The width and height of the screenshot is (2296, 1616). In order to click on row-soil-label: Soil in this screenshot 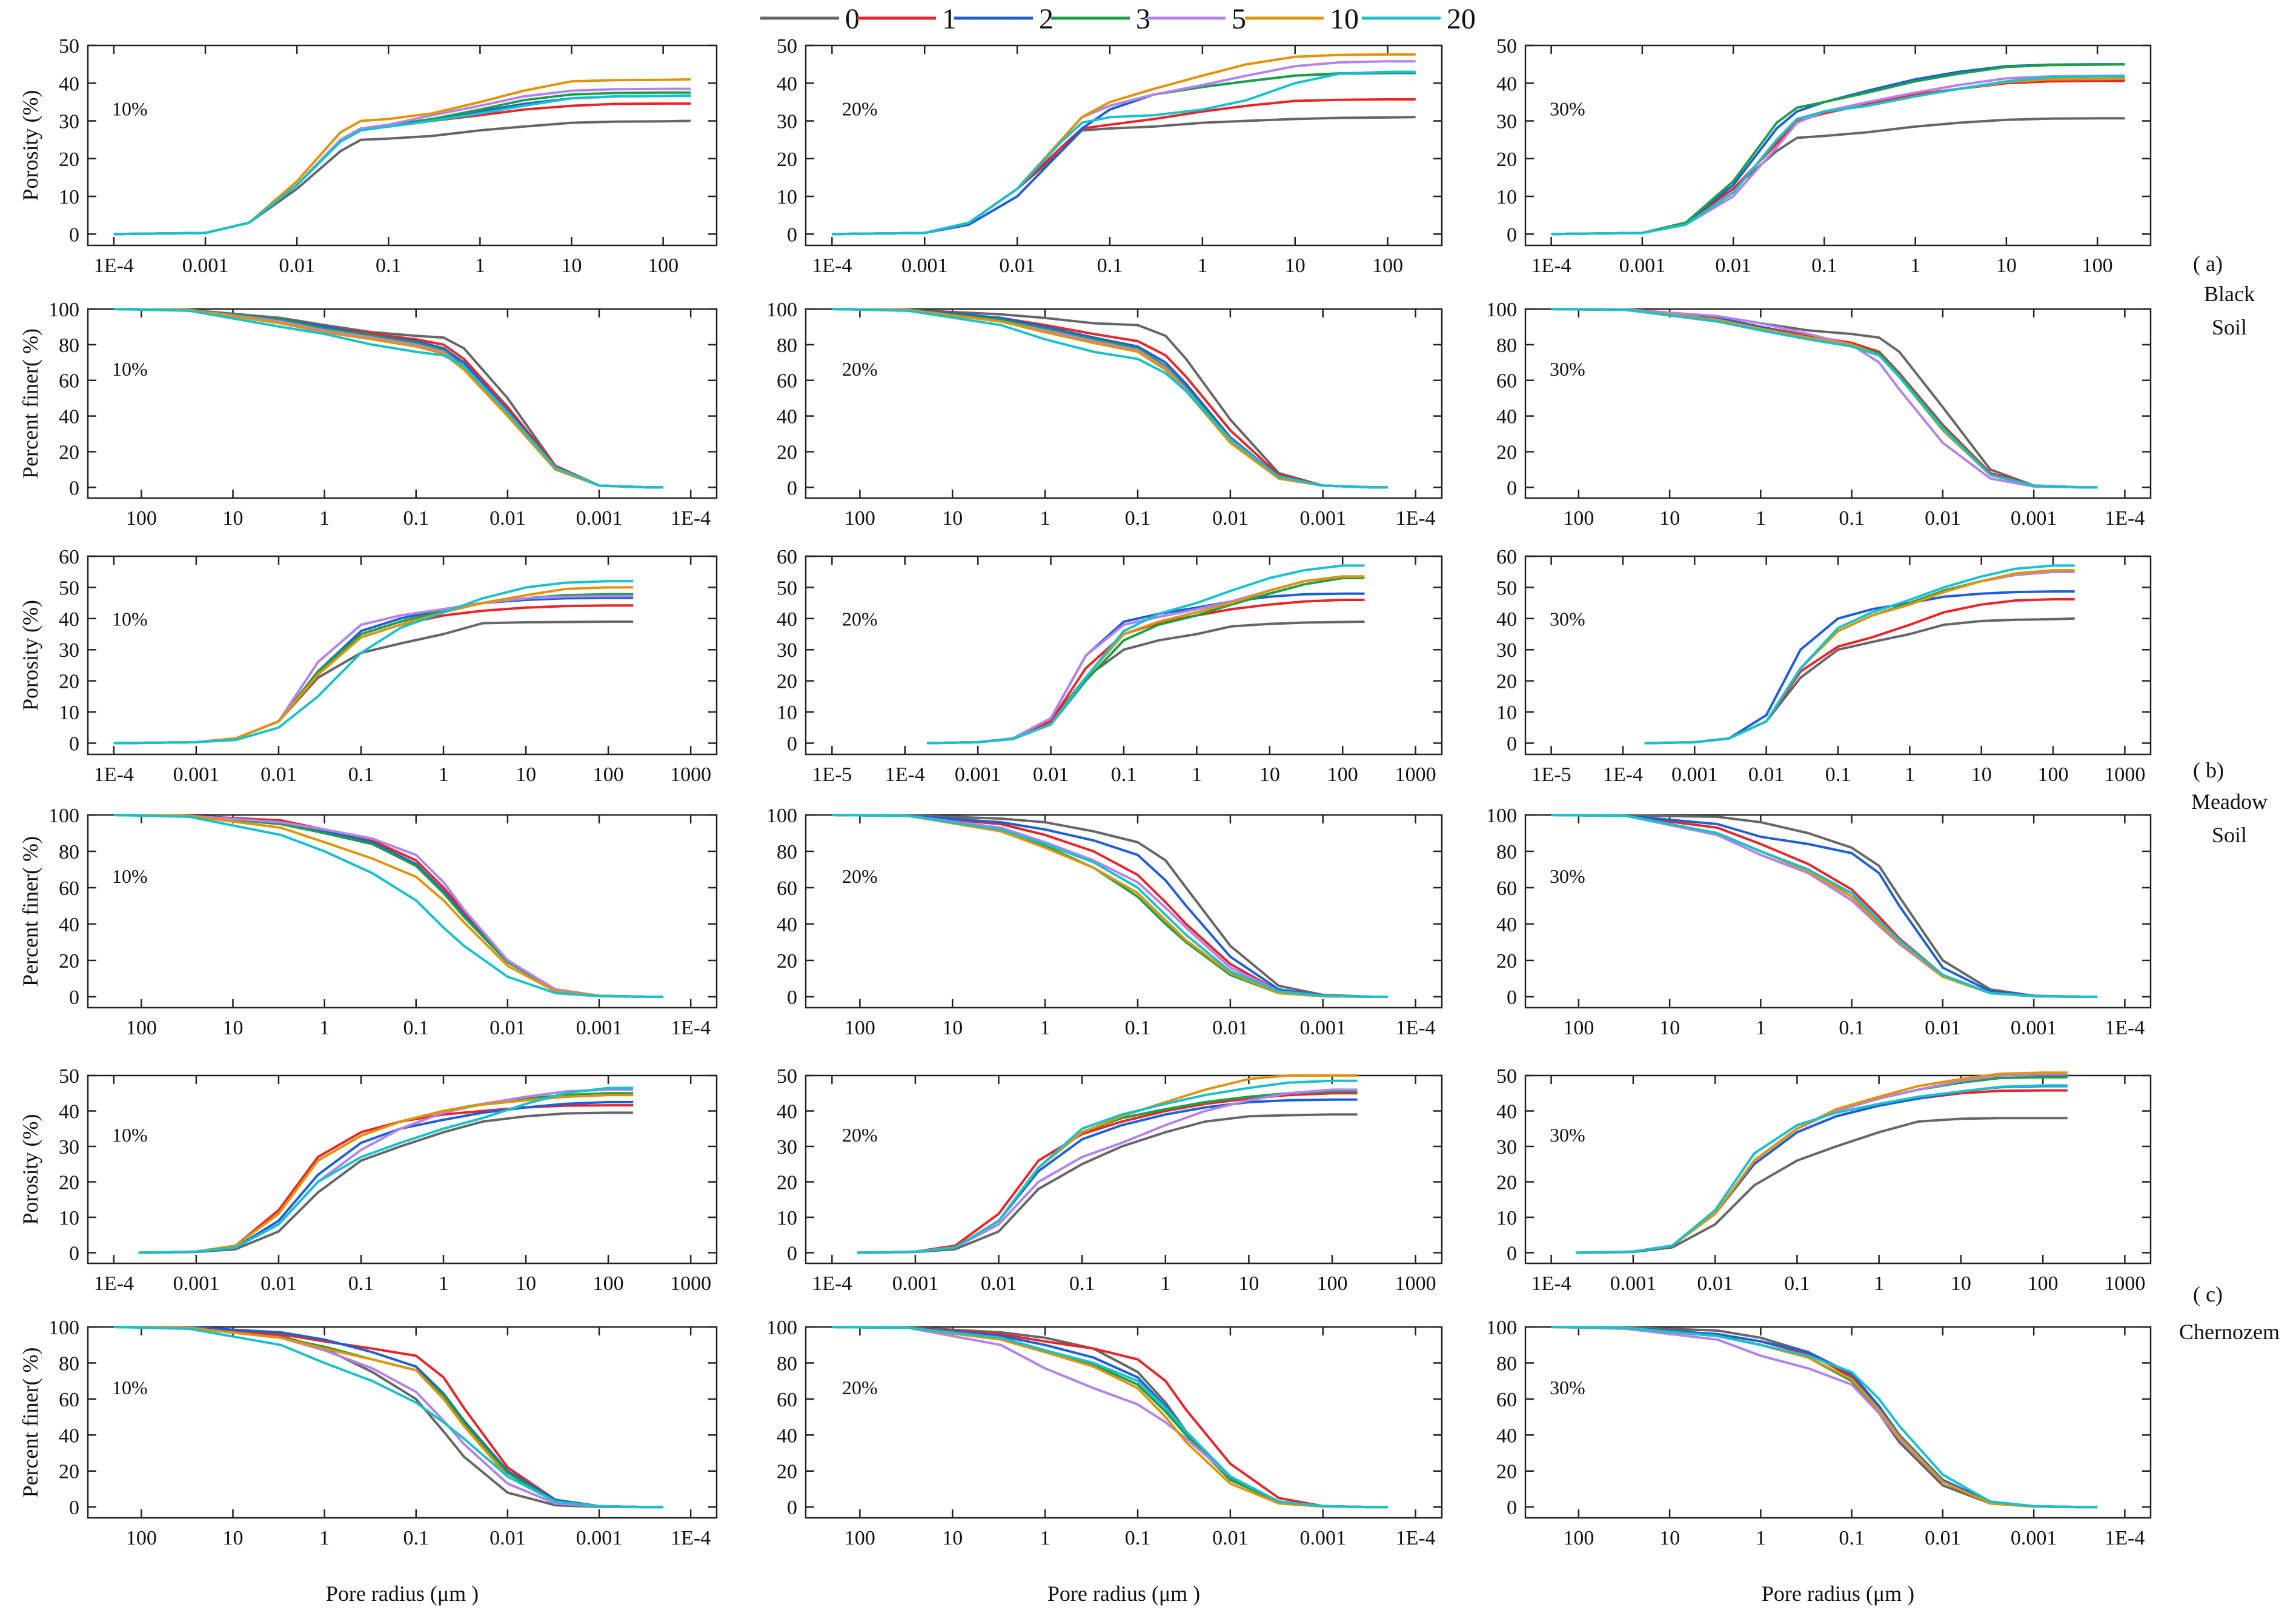, I will do `click(2229, 327)`.